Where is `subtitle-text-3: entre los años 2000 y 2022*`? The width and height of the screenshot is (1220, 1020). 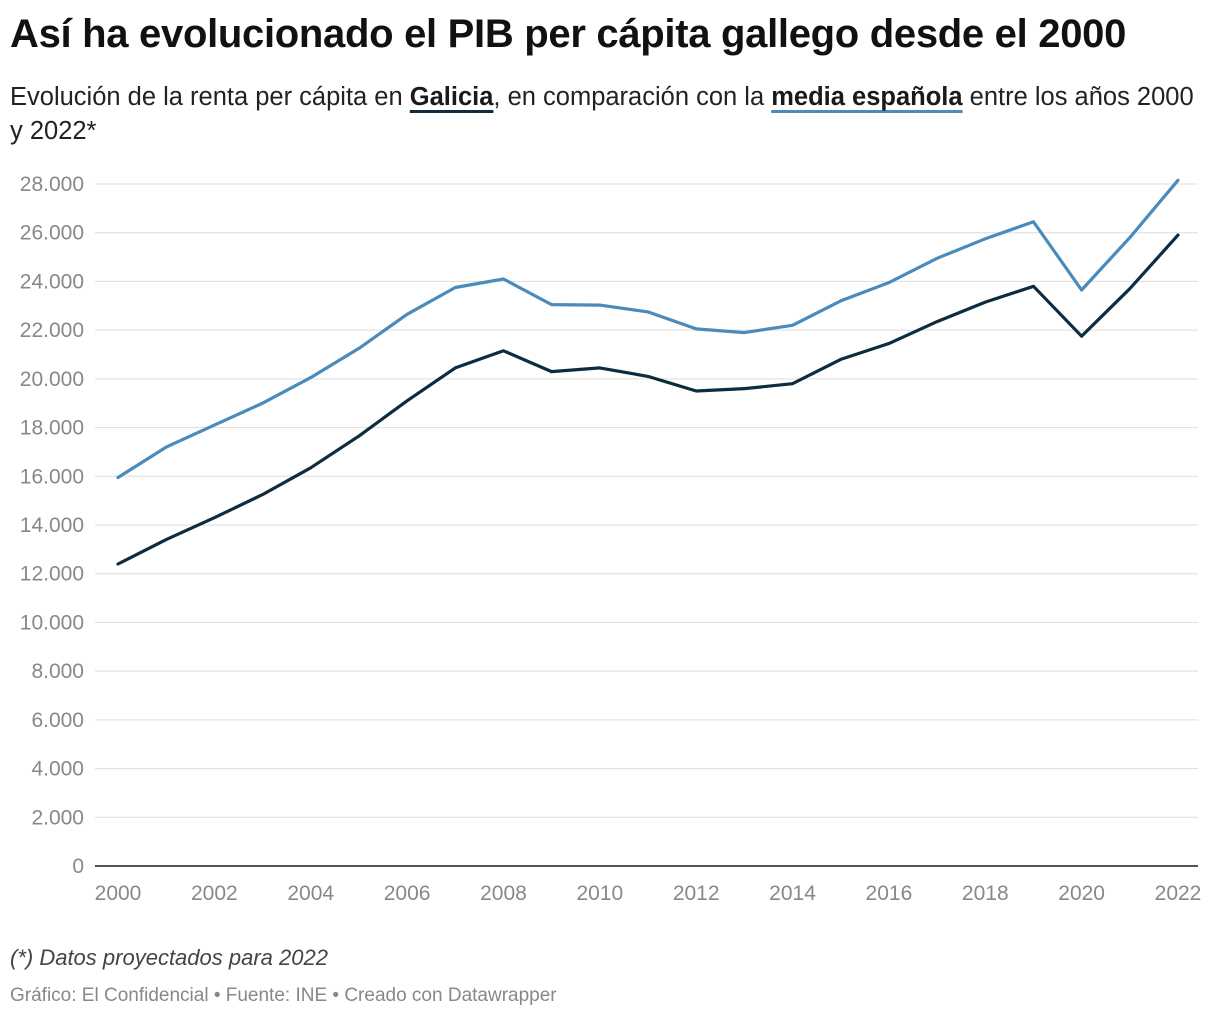
subtitle-text-3: entre los años 2000 y 2022* is located at coordinates (602, 114).